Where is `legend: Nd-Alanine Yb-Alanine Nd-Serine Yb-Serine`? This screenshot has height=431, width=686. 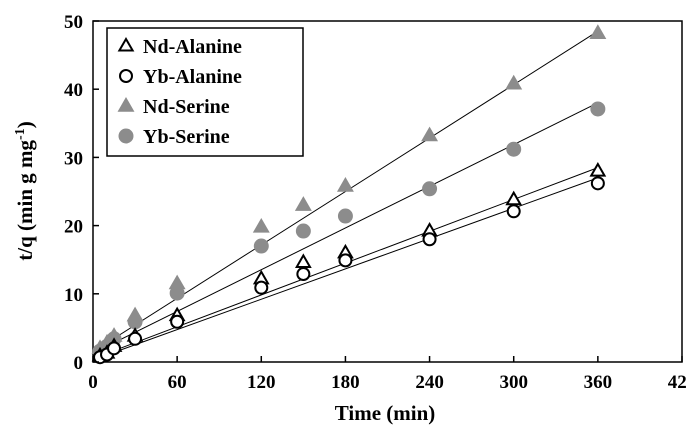 legend: Nd-Alanine Yb-Alanine Nd-Serine Yb-Serine is located at coordinates (205, 92).